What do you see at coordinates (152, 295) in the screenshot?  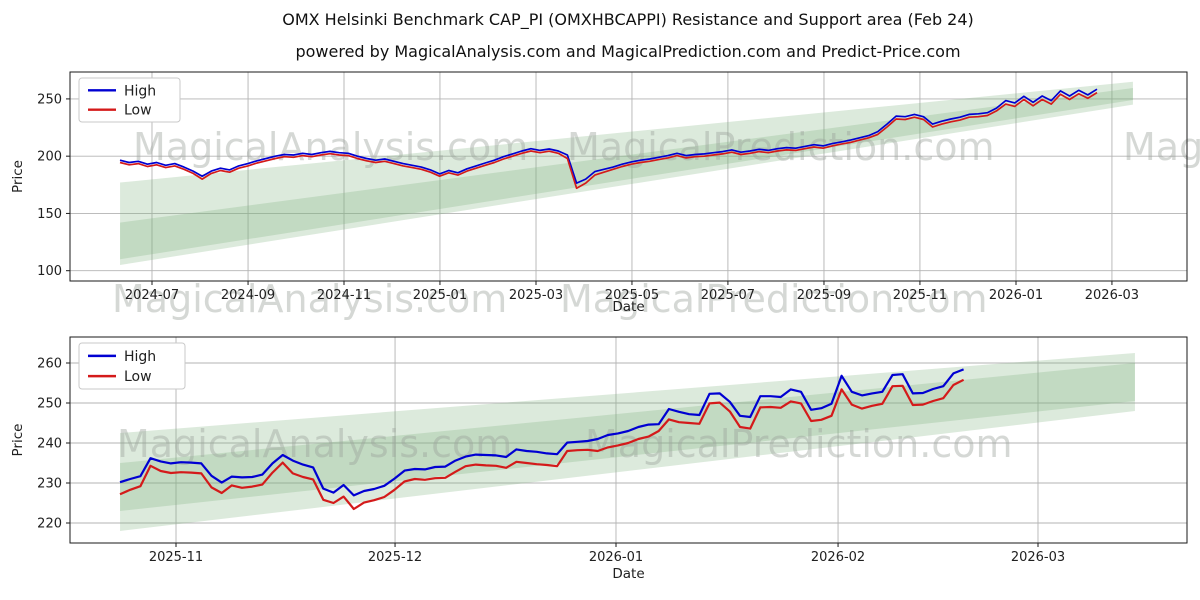 I see `x-tick-label: 2024-07` at bounding box center [152, 295].